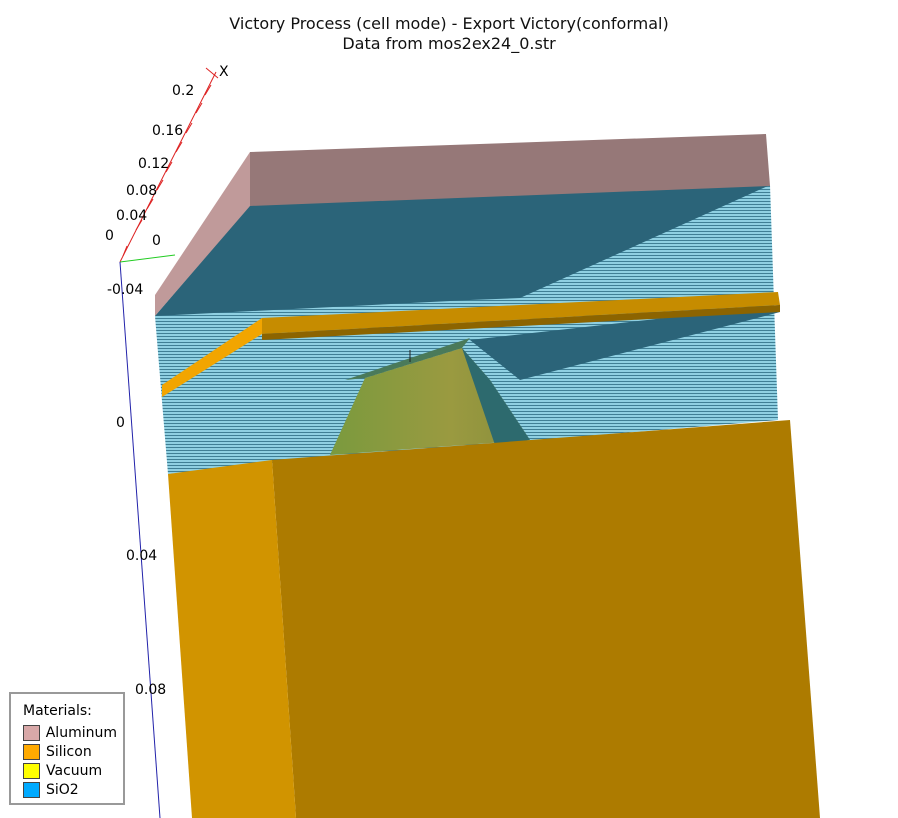 Image resolution: width=898 pixels, height=818 pixels. What do you see at coordinates (496, 396) in the screenshot?
I see `vacuum-mesa-right` at bounding box center [496, 396].